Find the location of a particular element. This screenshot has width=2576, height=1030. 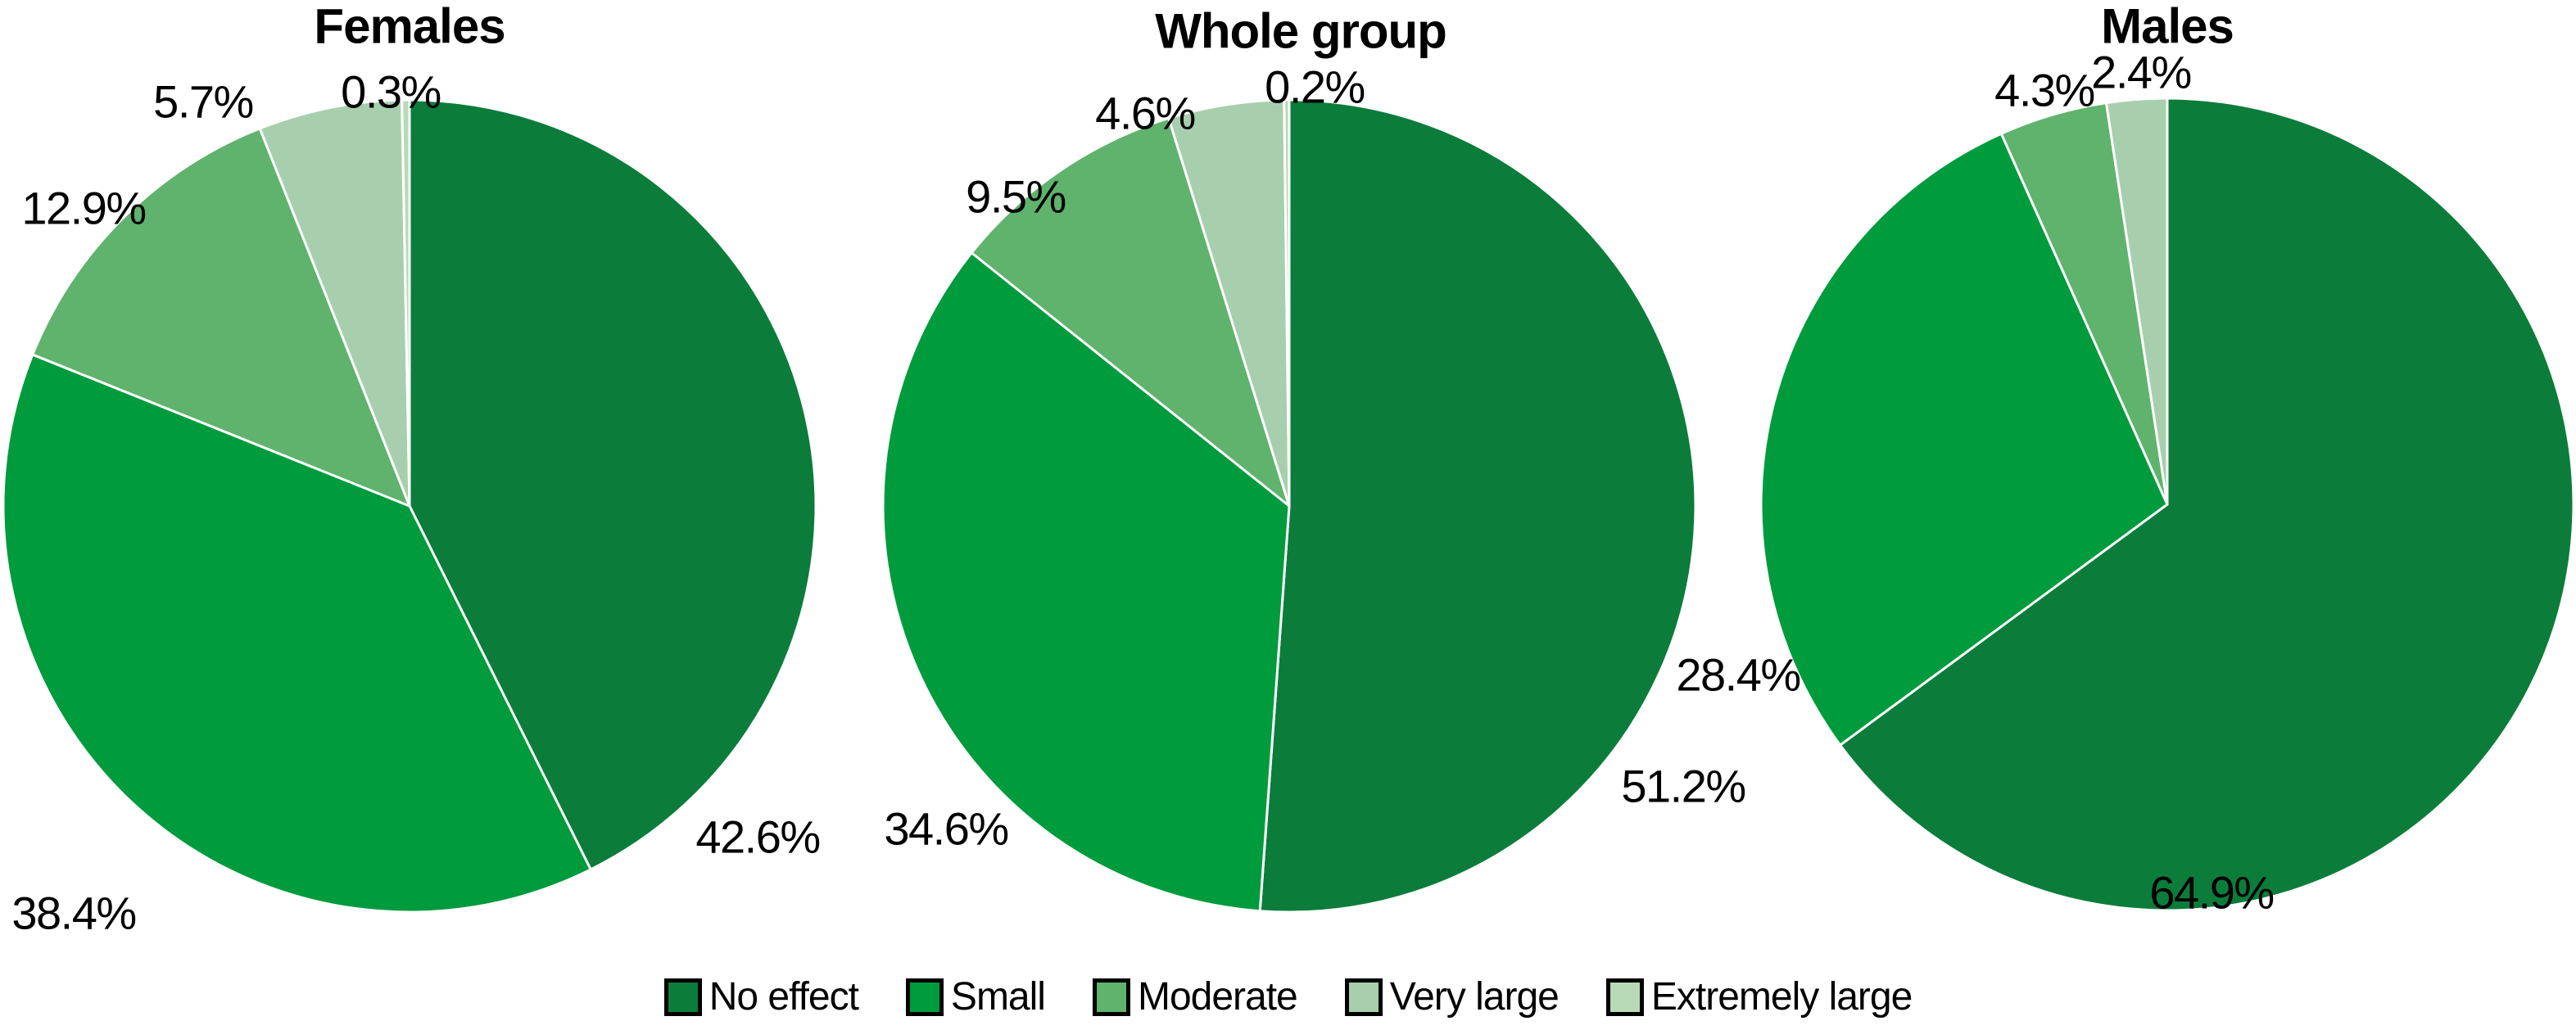

legend-swatch-no-effect is located at coordinates (682, 997).